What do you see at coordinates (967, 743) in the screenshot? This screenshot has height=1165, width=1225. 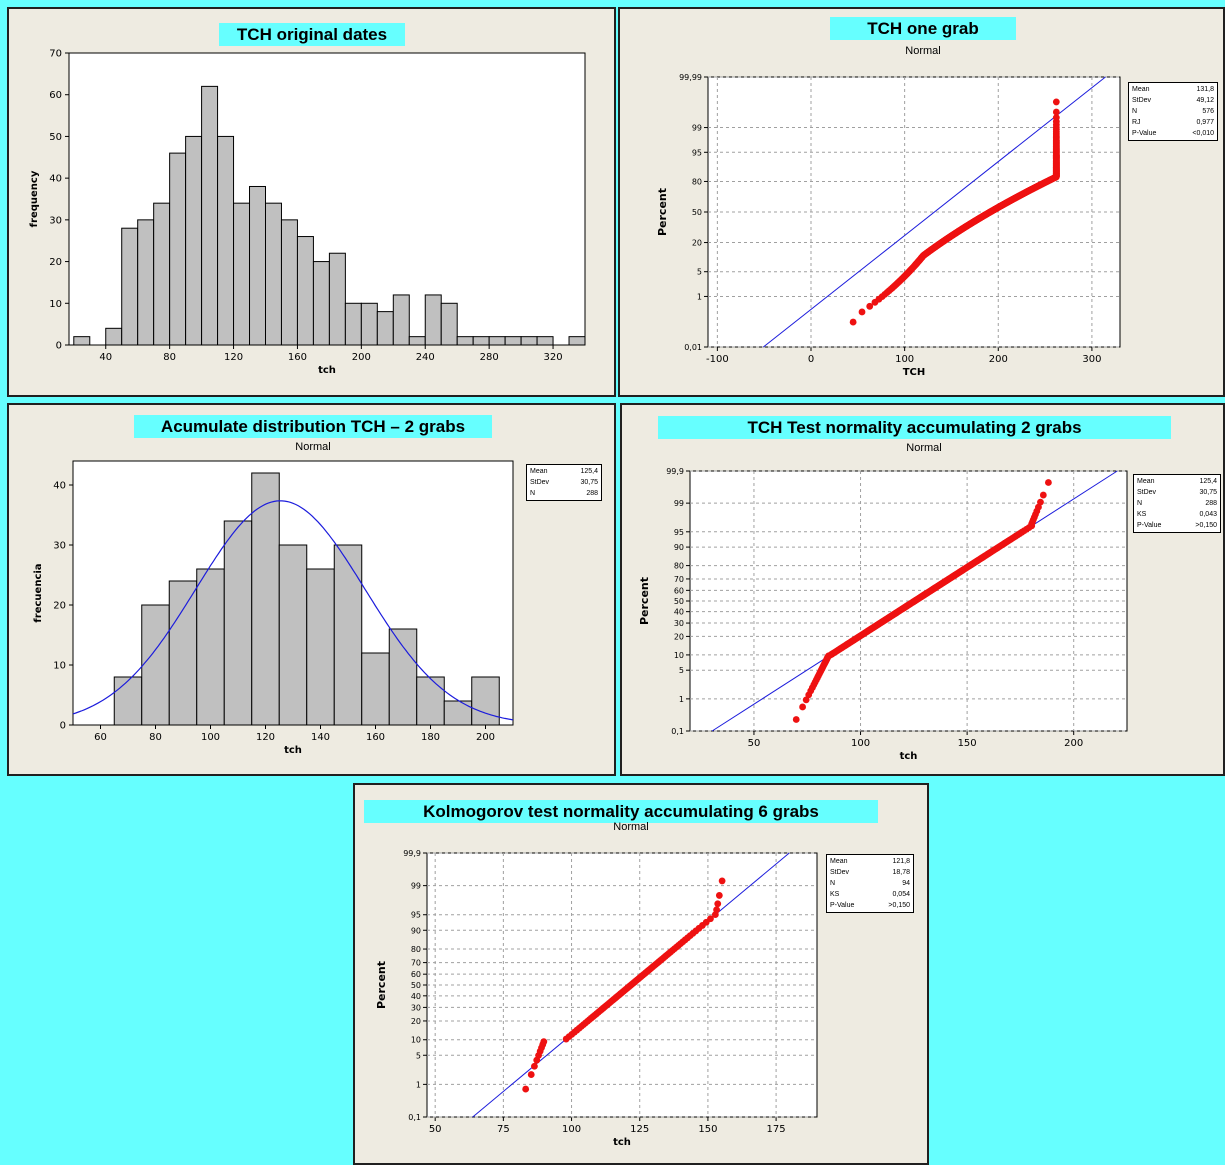 I see `x-tick-label: 150` at bounding box center [967, 743].